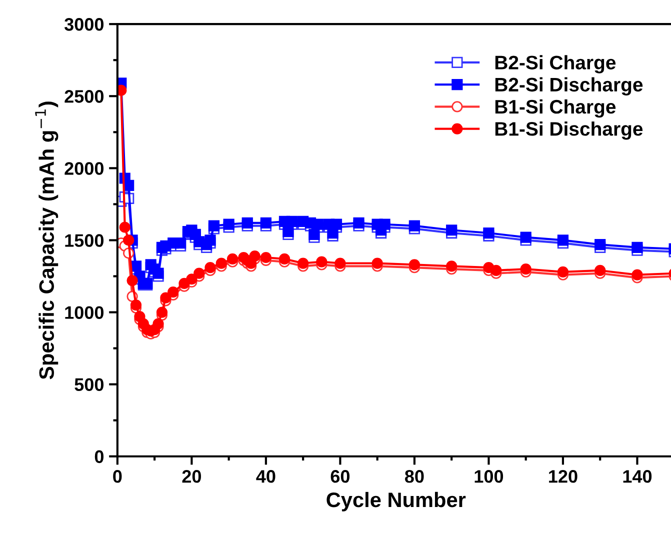  Describe the element at coordinates (46, 241) in the screenshot. I see `y-axis-title: Specific Capacity (mAh g$^{−1}$)` at that location.